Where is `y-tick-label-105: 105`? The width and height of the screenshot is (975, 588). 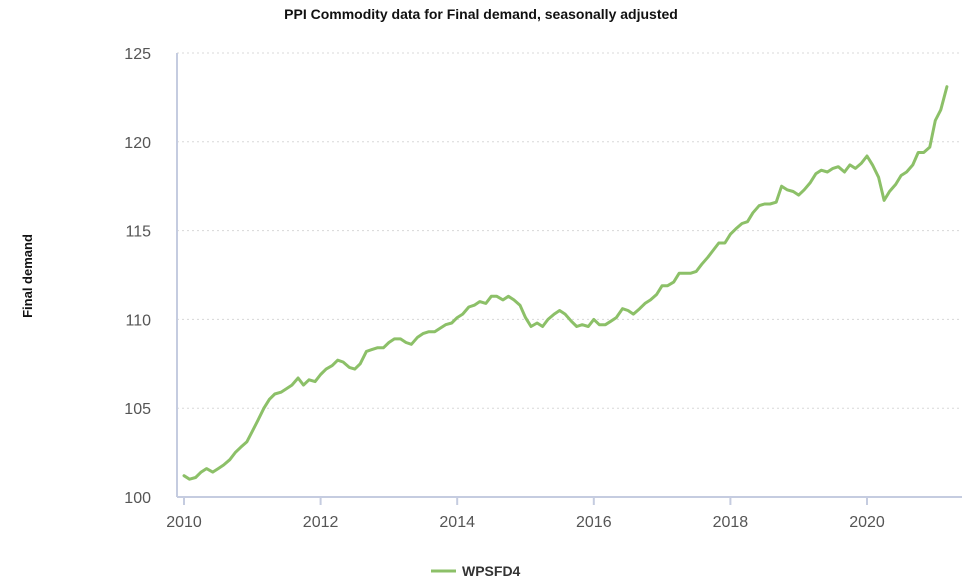 y-tick-label-105: 105 is located at coordinates (137, 409).